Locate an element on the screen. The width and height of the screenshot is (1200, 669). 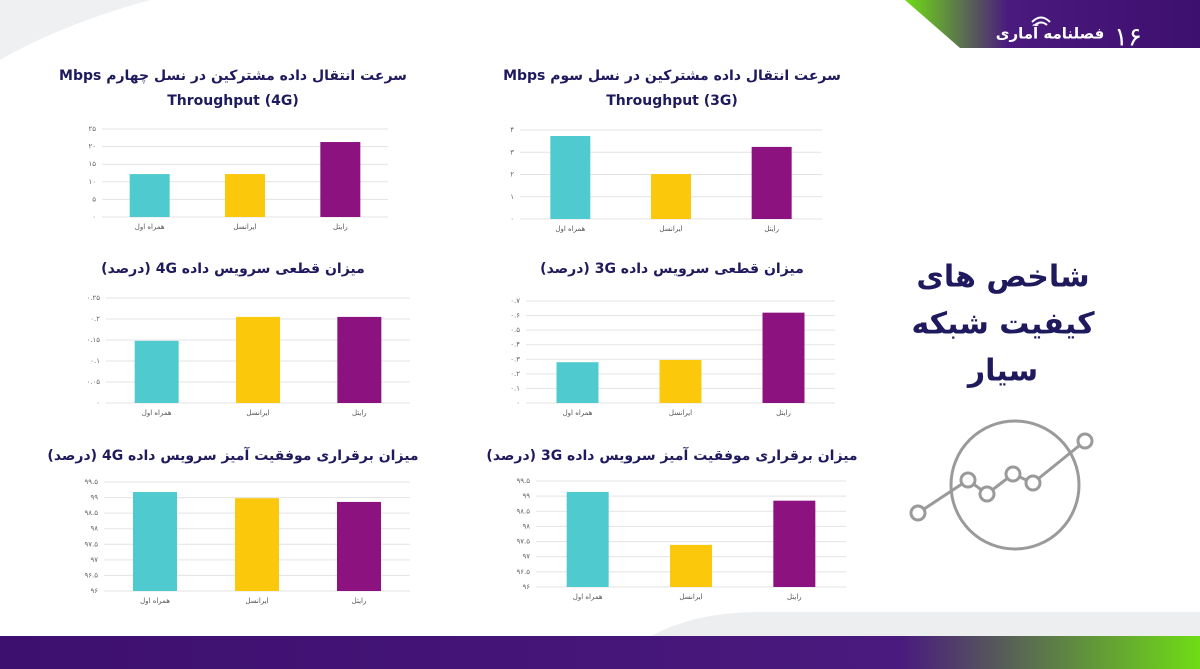
chart-title: میزان قطعی سرویس داده 4G (درصد) is located at coordinates (233, 269).